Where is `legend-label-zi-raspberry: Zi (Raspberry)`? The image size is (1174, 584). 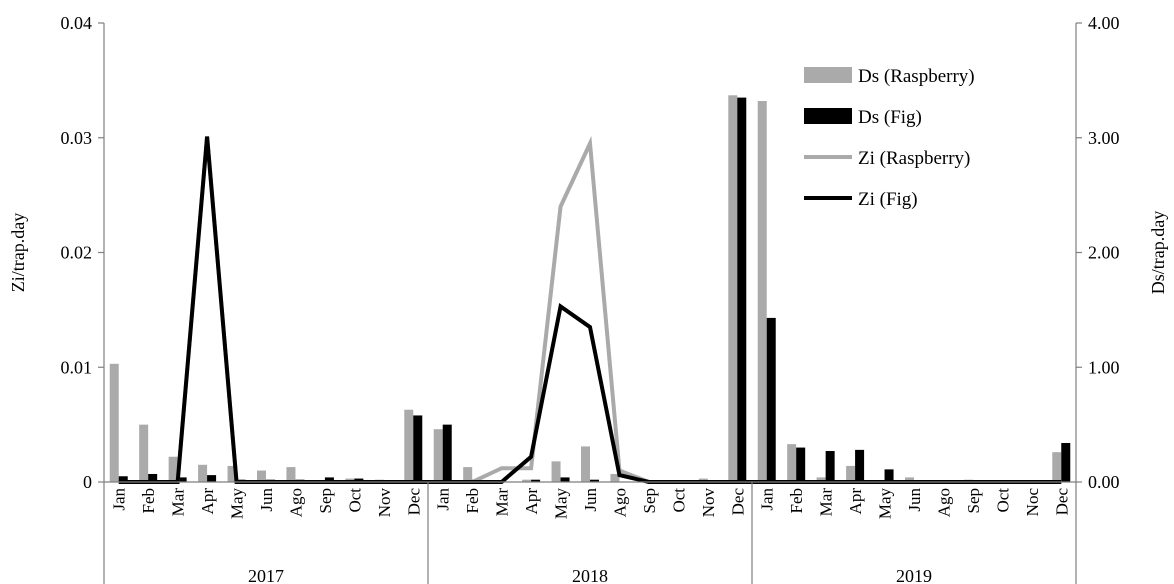
legend-label-zi-raspberry: Zi (Raspberry) is located at coordinates (914, 158).